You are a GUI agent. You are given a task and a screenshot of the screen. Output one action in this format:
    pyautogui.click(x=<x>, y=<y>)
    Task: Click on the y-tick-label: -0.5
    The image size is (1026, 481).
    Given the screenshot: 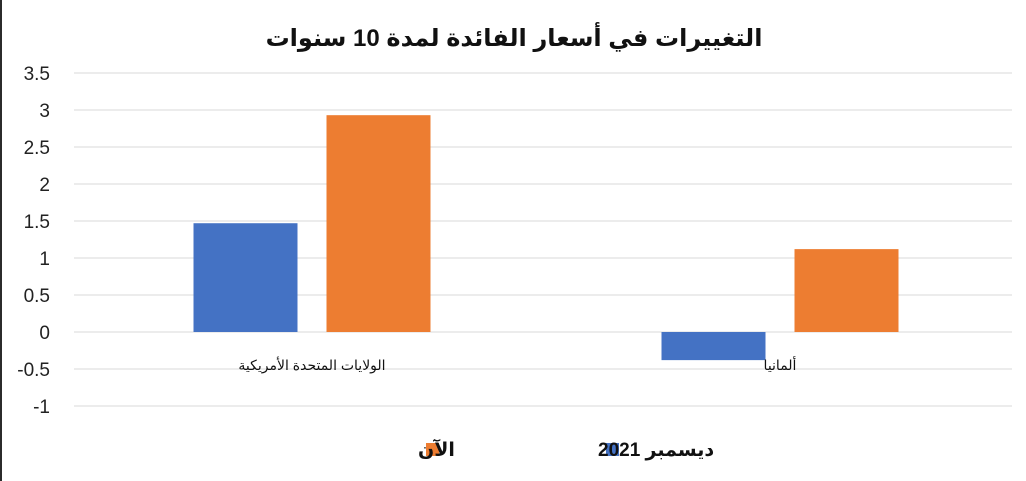 What is the action you would take?
    pyautogui.click(x=33, y=370)
    